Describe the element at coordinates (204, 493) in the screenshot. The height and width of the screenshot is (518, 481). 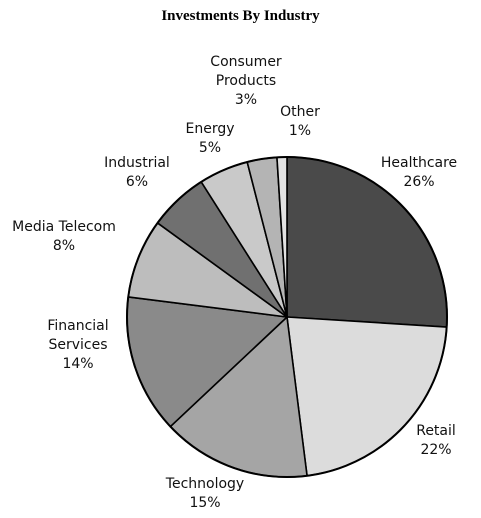
I see `slice-label-technology: Technology 15%` at that location.